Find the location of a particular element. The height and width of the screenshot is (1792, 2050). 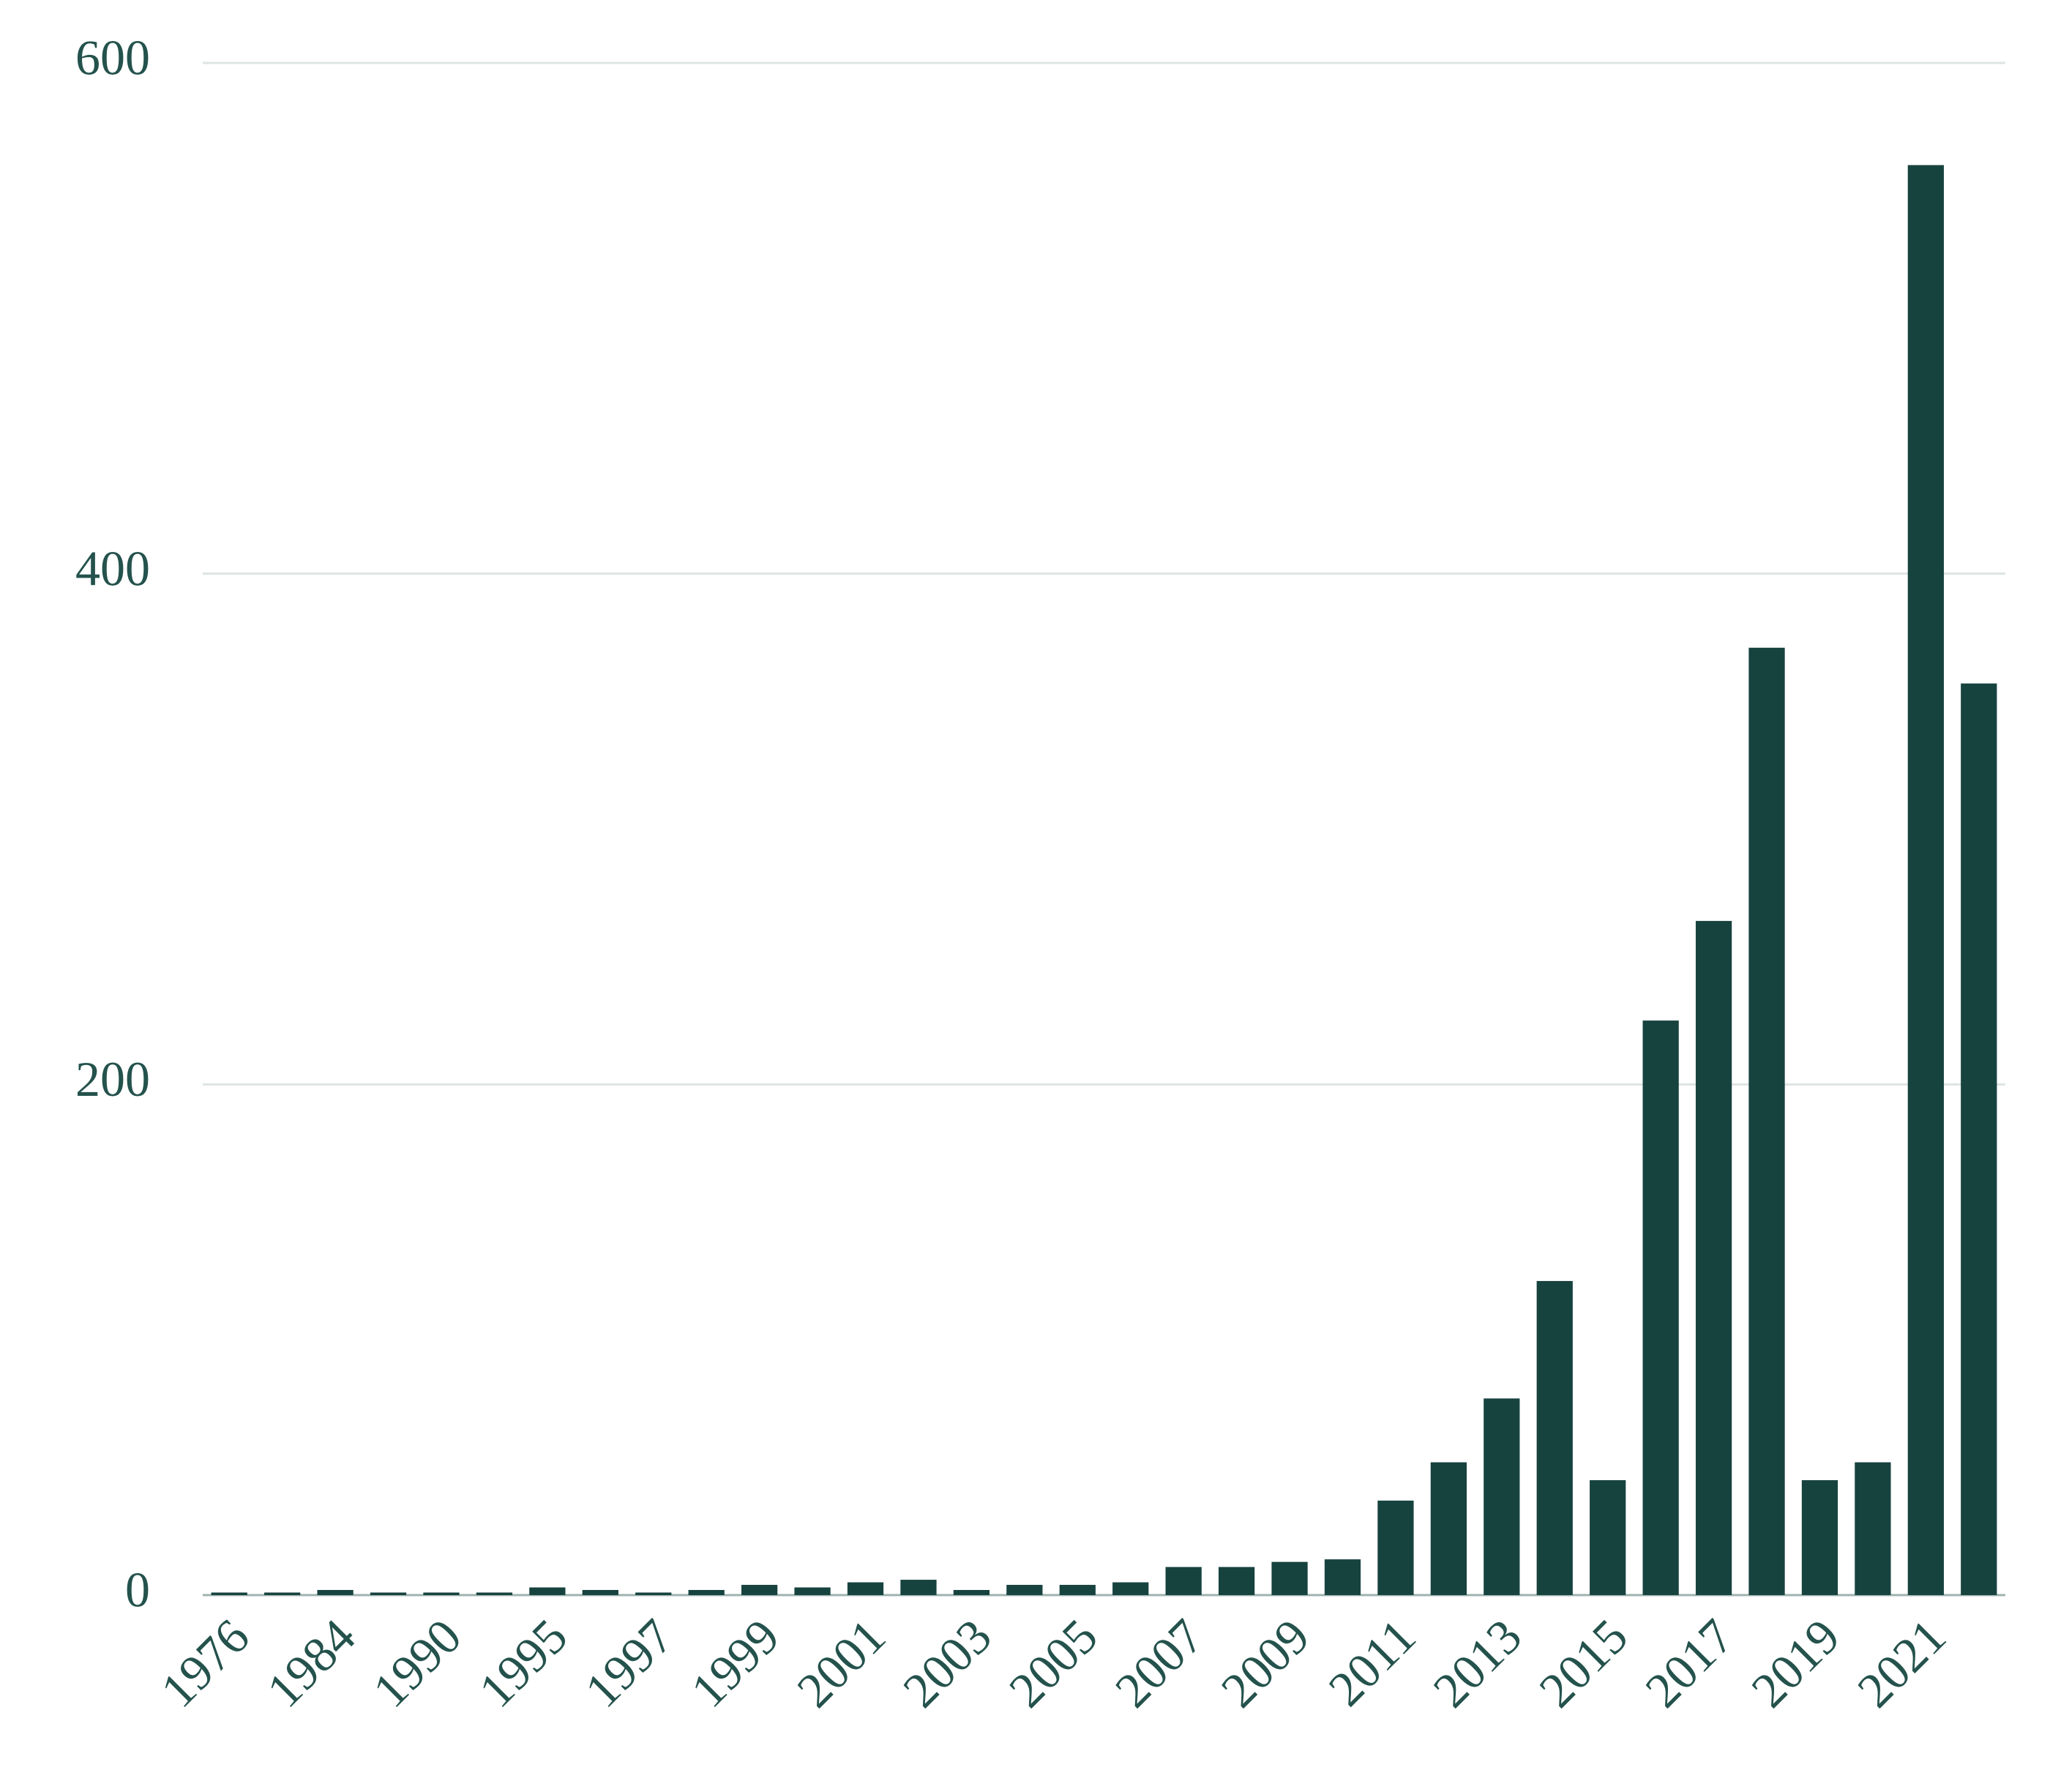

x-tick-label: 2007 is located at coordinates (1159, 1663).